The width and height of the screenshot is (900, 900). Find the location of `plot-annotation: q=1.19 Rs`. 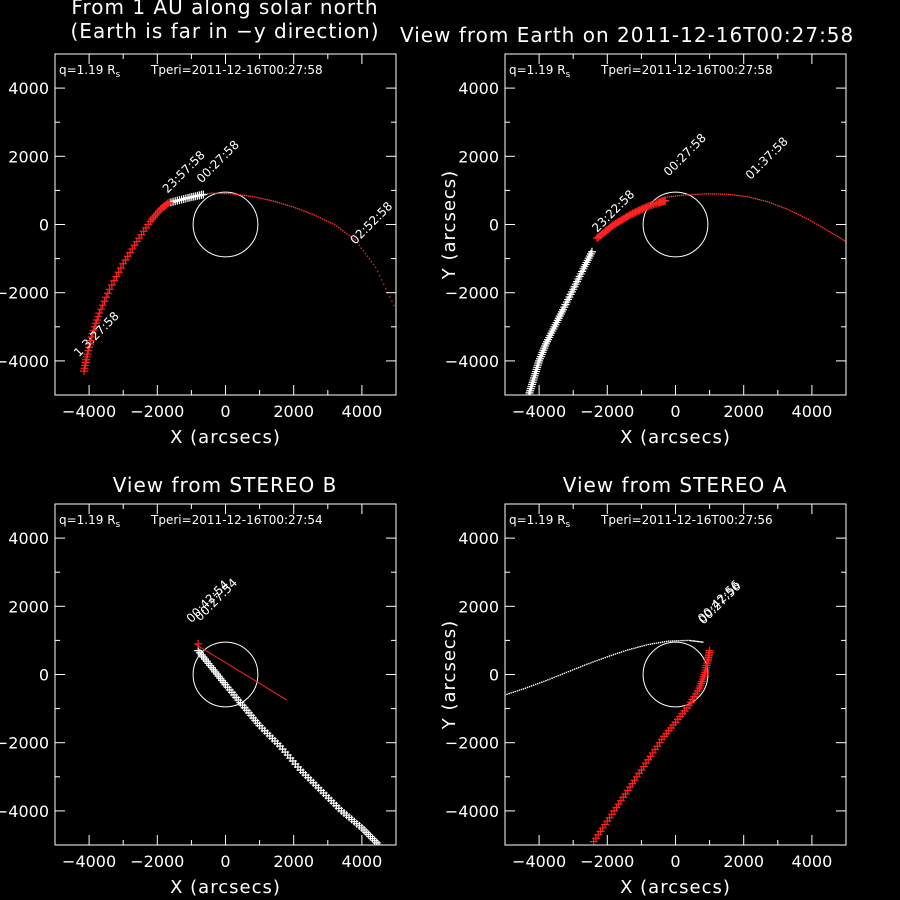

plot-annotation: q=1.19 Rs is located at coordinates (90, 521).